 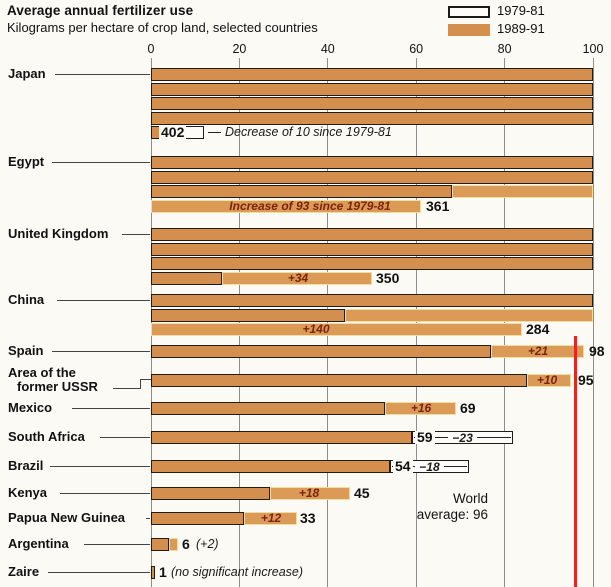 What do you see at coordinates (586, 380) in the screenshot?
I see `value-label: 95` at bounding box center [586, 380].